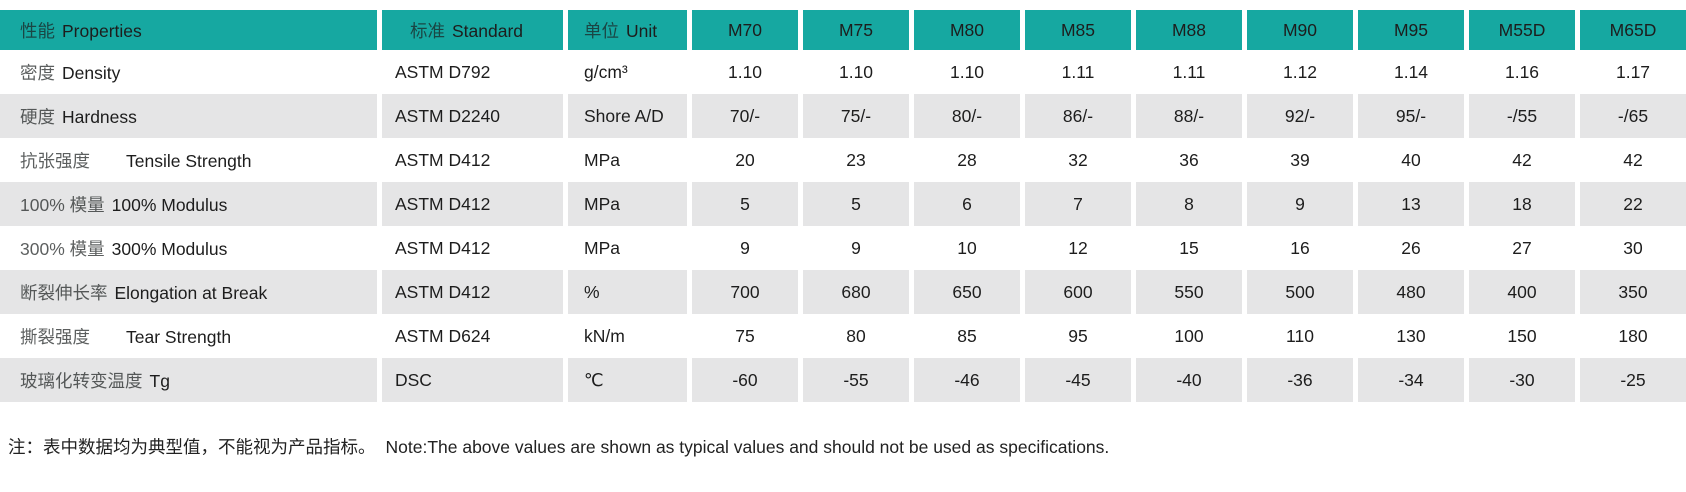 The image size is (1686, 492). What do you see at coordinates (1075, 336) in the screenshot?
I see `value-cell: 95` at bounding box center [1075, 336].